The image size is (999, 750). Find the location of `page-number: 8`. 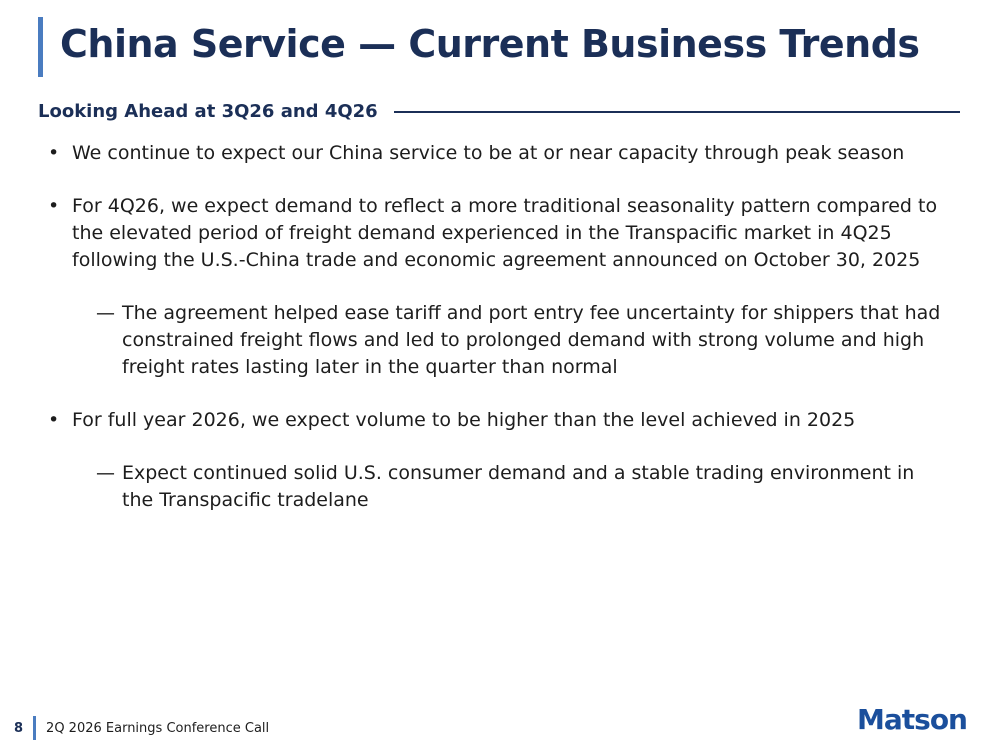

page-number: 8 is located at coordinates (19, 728).